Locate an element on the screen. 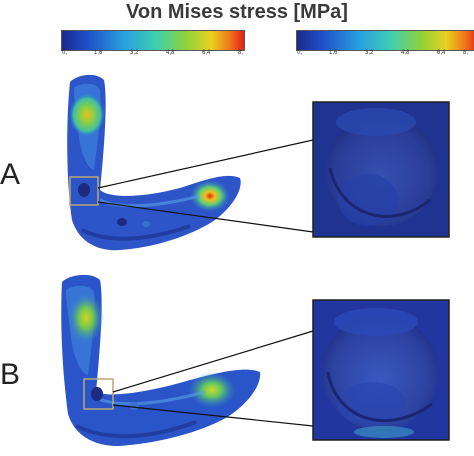  colorbar-left-tick: 3,2 is located at coordinates (134, 53).